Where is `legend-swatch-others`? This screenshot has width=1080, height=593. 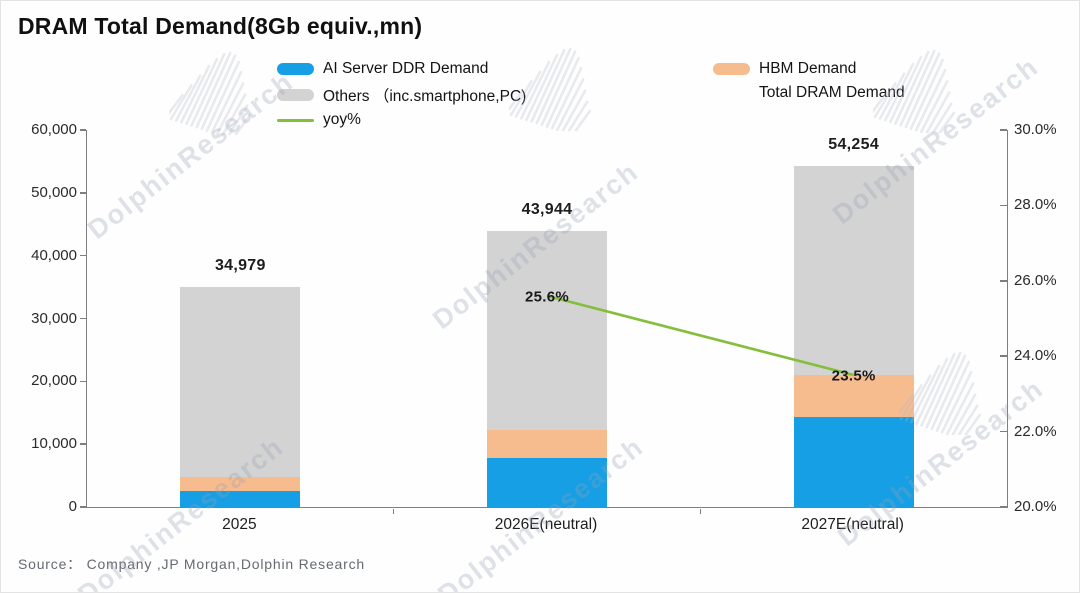 legend-swatch-others is located at coordinates (295, 95).